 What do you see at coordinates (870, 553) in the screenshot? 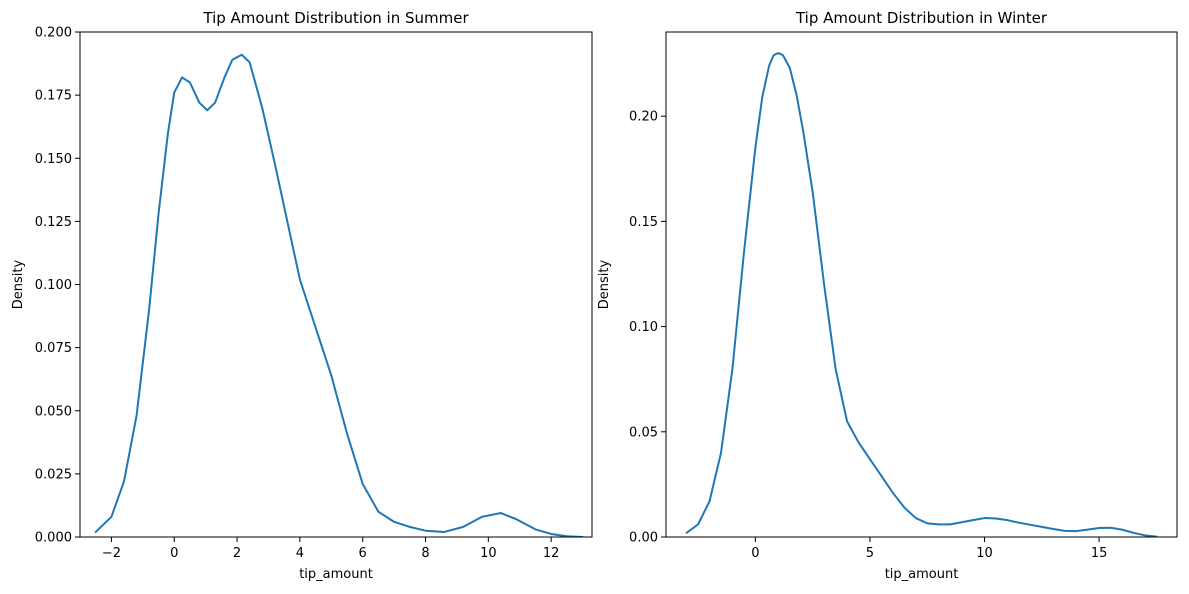
I see `x-tick-label: 5` at bounding box center [870, 553].